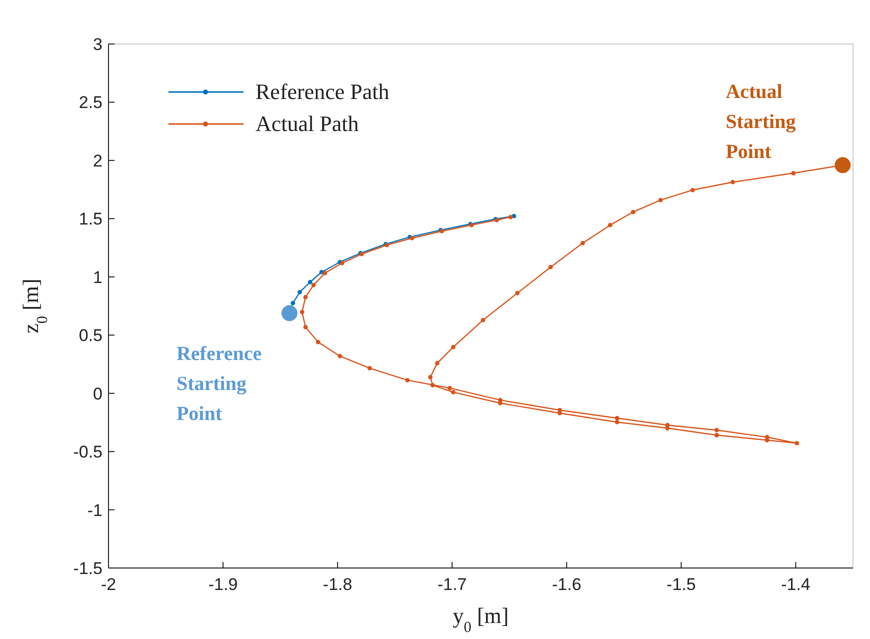 This screenshot has height=639, width=870. Describe the element at coordinates (87, 568) in the screenshot. I see `y-tick-label: -1.5` at that location.